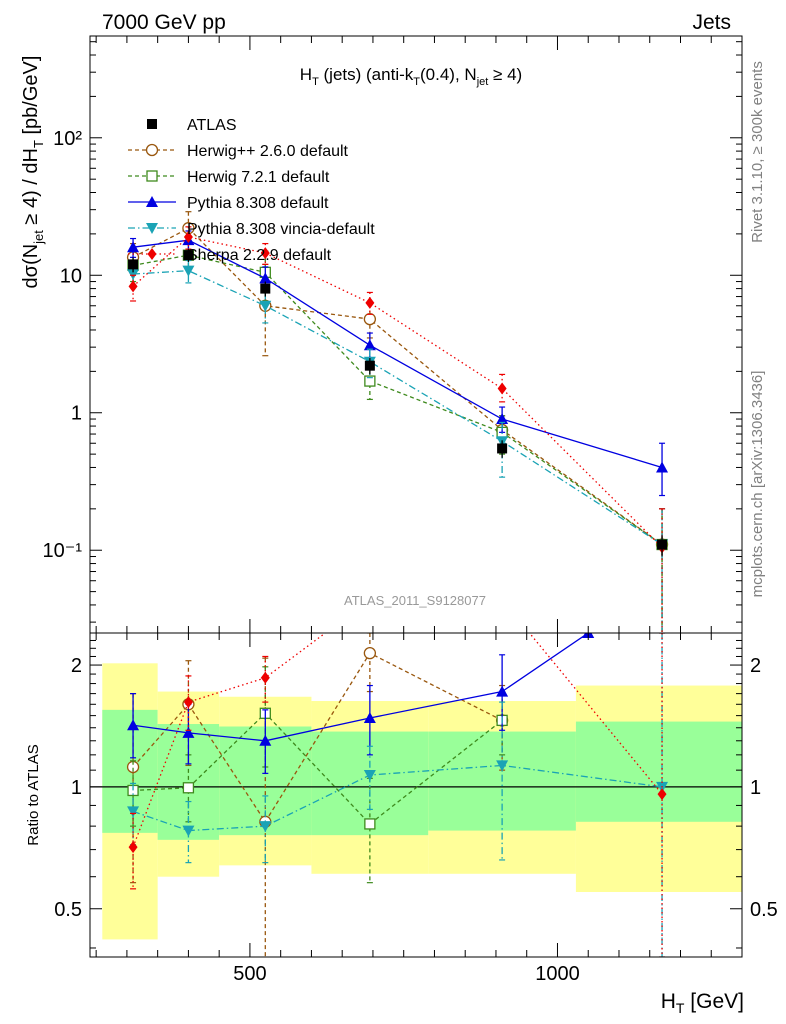  Describe the element at coordinates (67, 139) in the screenshot. I see `main-ytick-label: 10²` at that location.